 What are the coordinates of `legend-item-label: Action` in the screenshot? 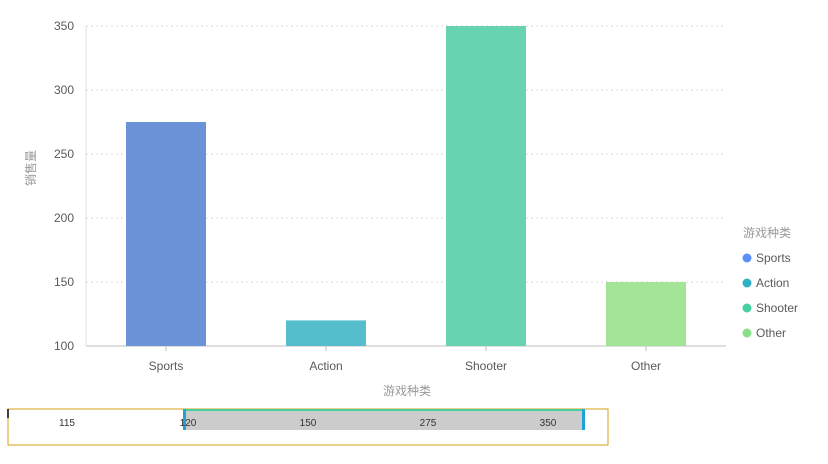 It's located at (772, 283).